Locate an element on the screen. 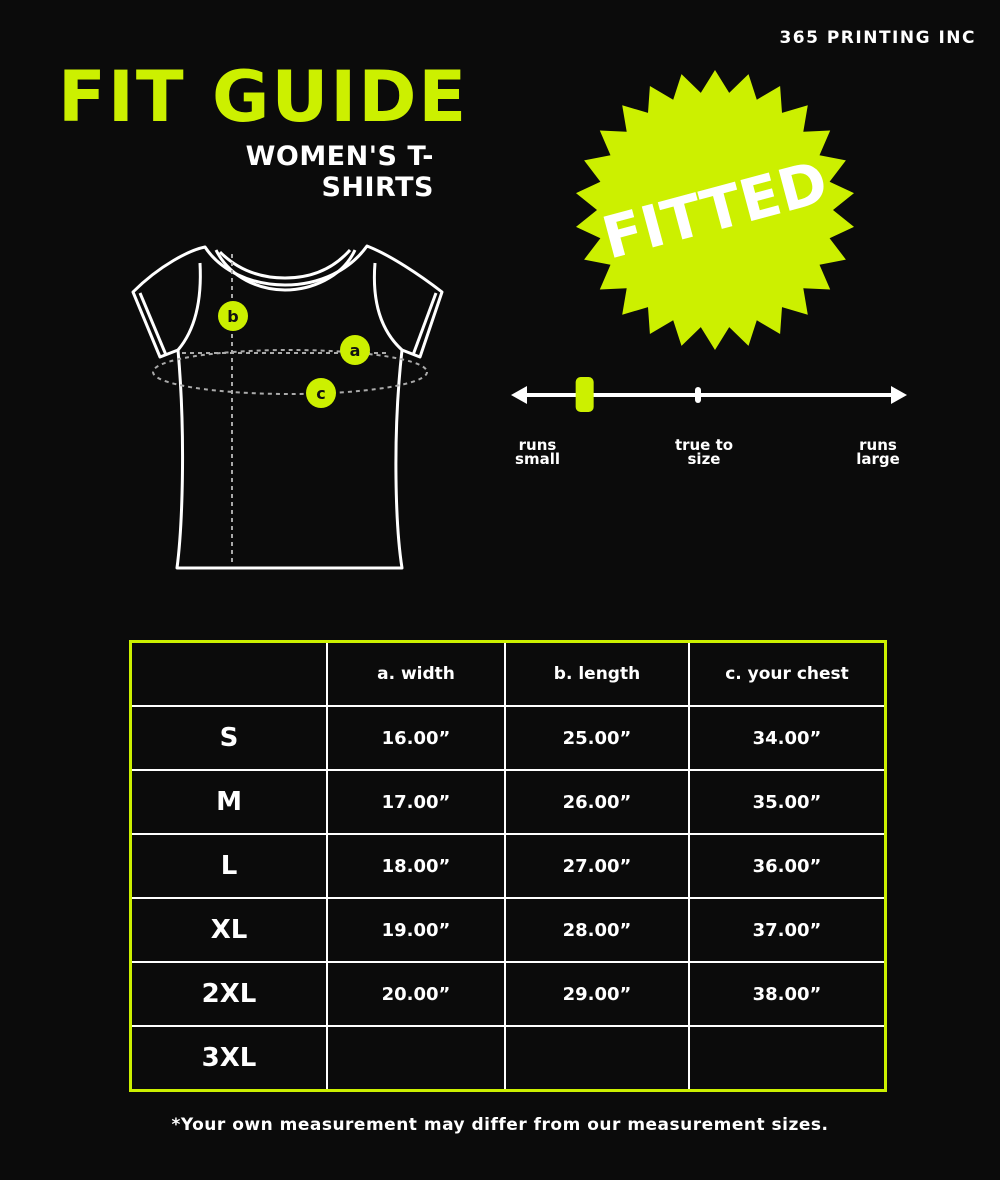  fit-scale is located at coordinates (709, 394).